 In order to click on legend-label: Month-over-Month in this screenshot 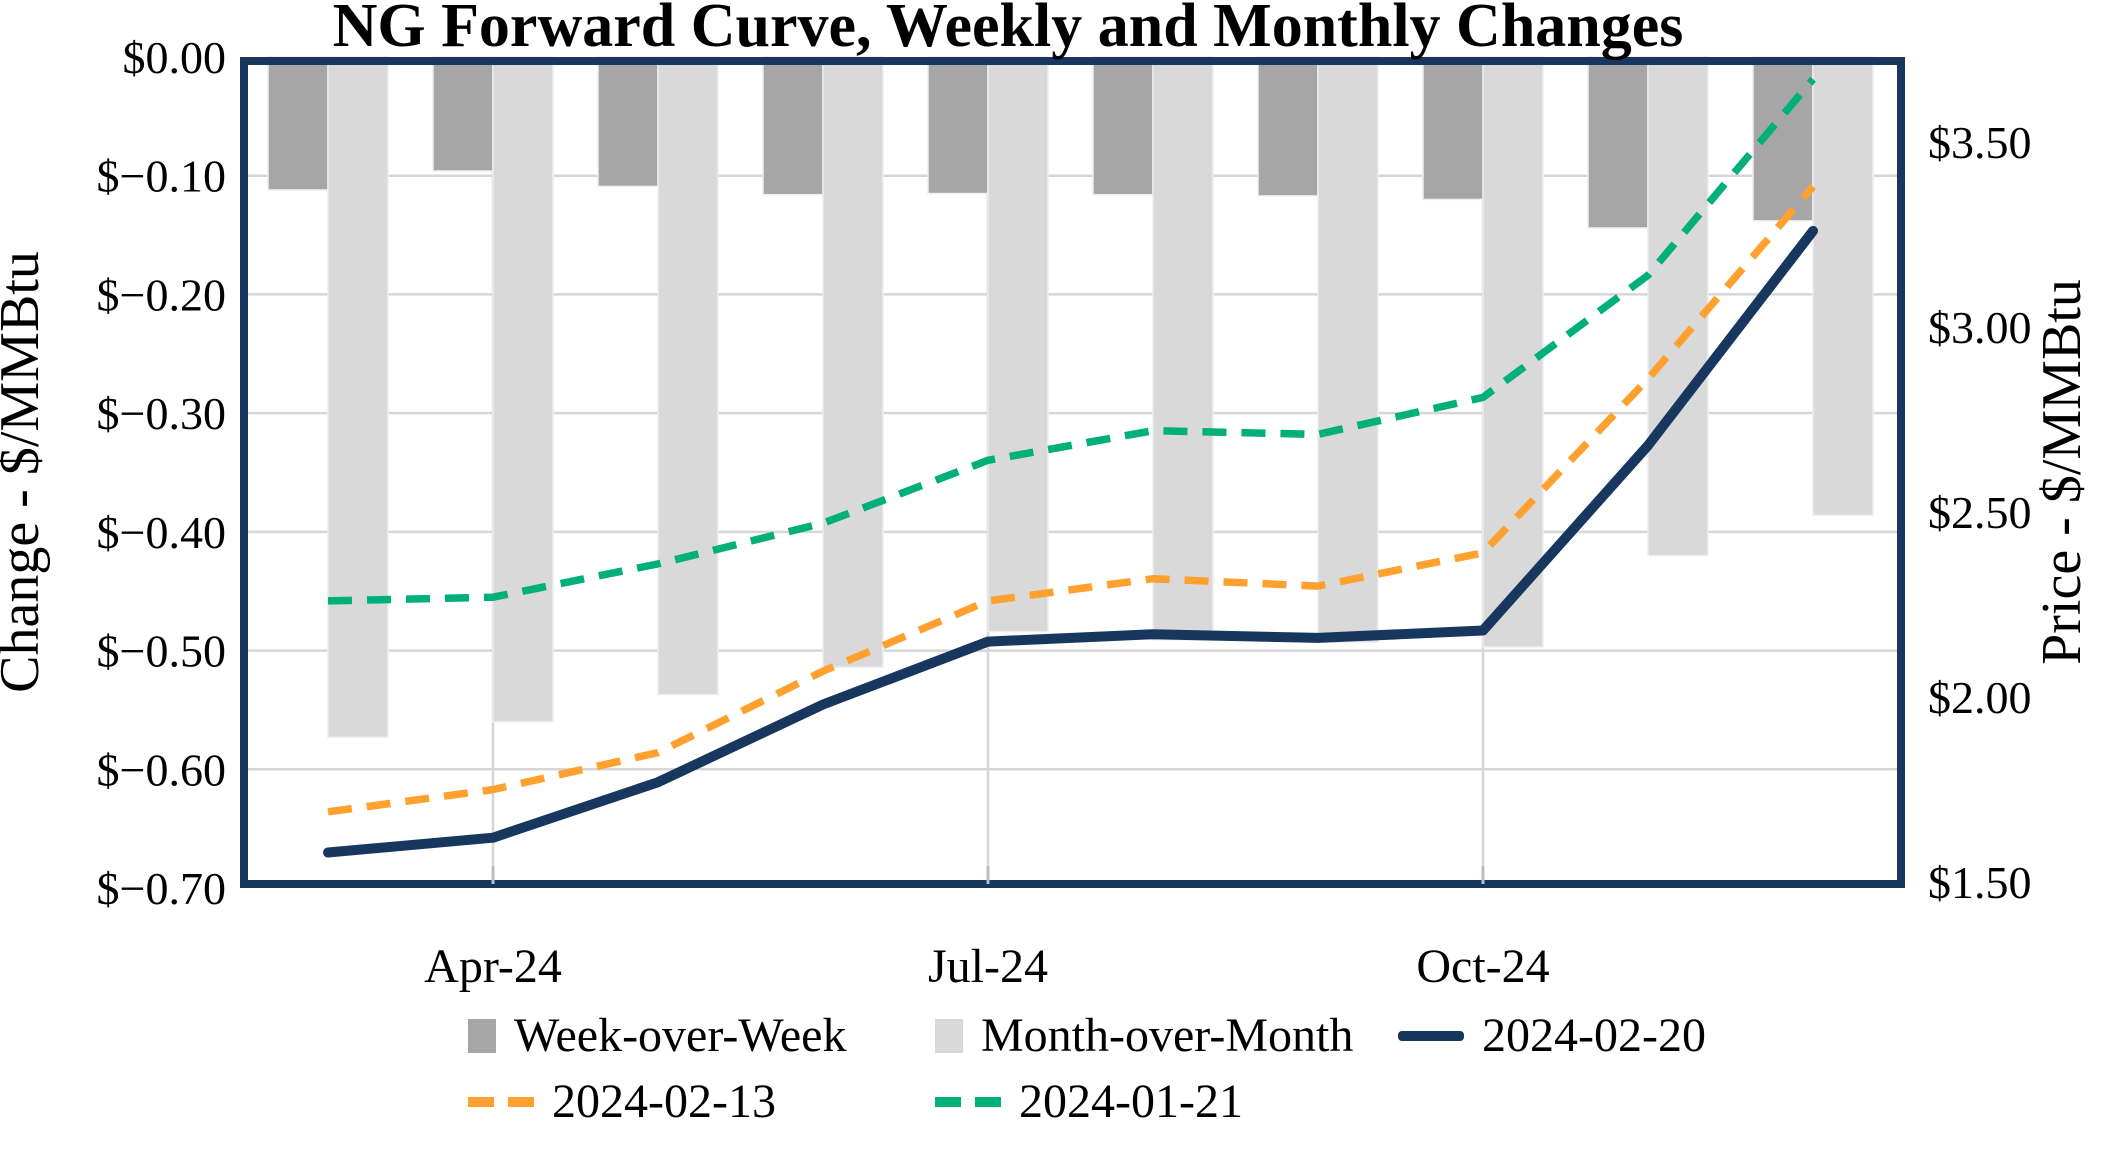, I will do `click(1167, 1035)`.